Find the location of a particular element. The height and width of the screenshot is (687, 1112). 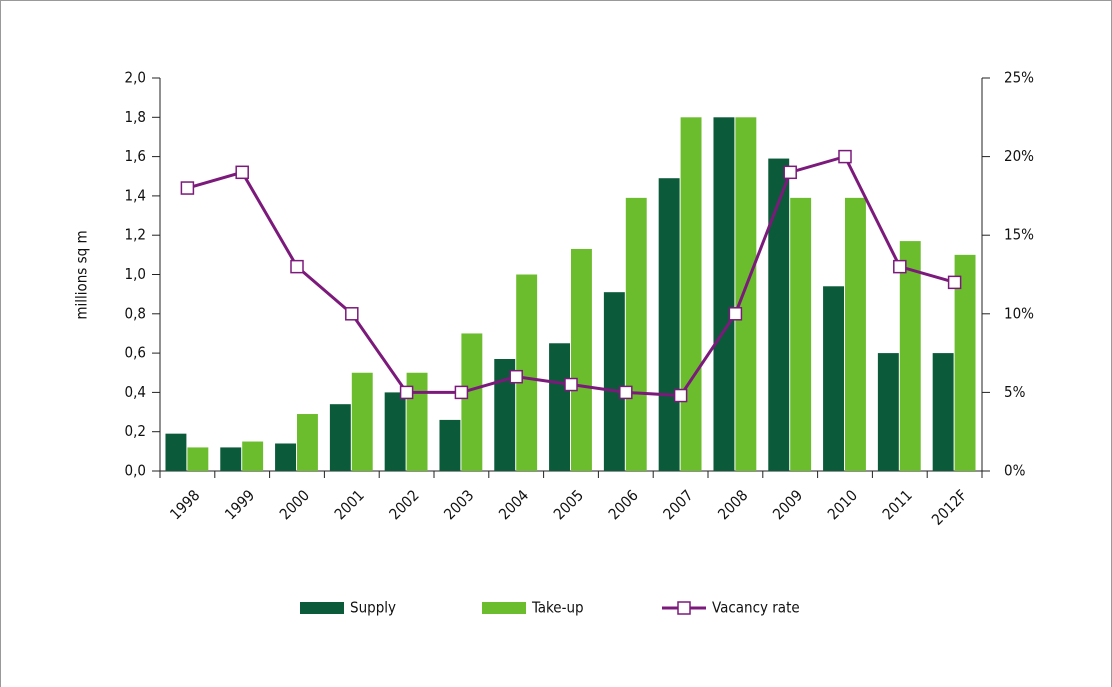

legend-label: Supply is located at coordinates (373, 608).